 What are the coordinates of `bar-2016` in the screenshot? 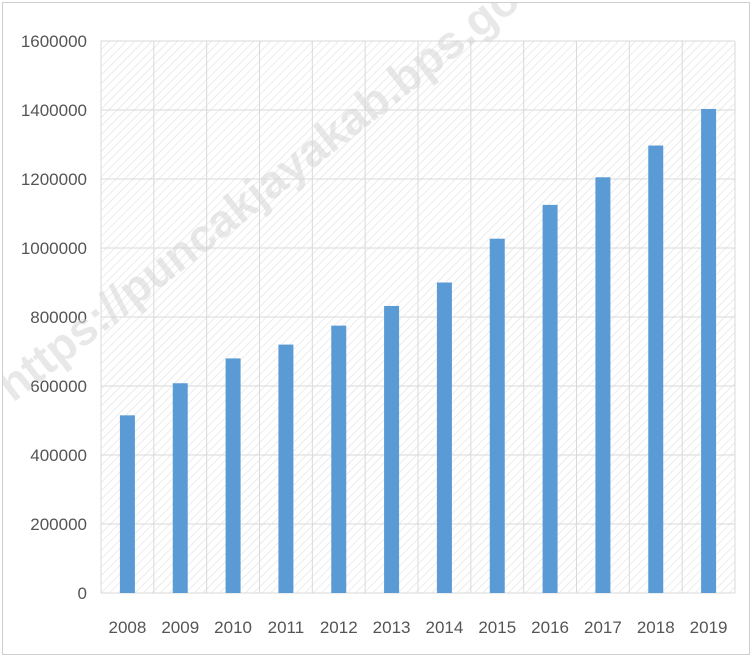 It's located at (550, 398).